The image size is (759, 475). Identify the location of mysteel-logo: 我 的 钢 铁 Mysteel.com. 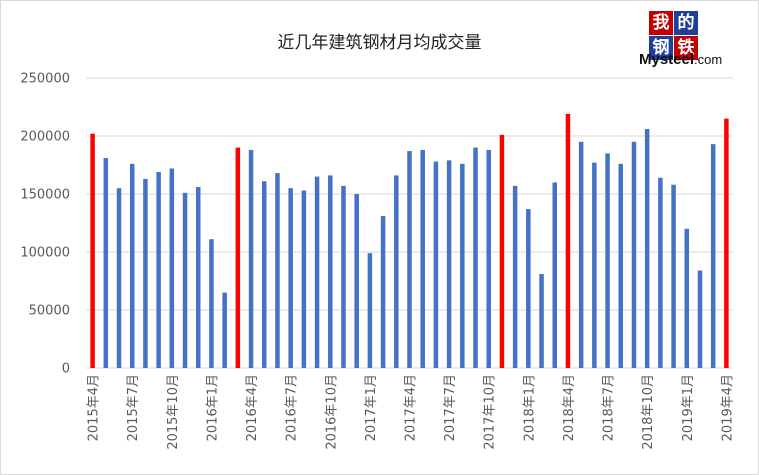
(692, 41).